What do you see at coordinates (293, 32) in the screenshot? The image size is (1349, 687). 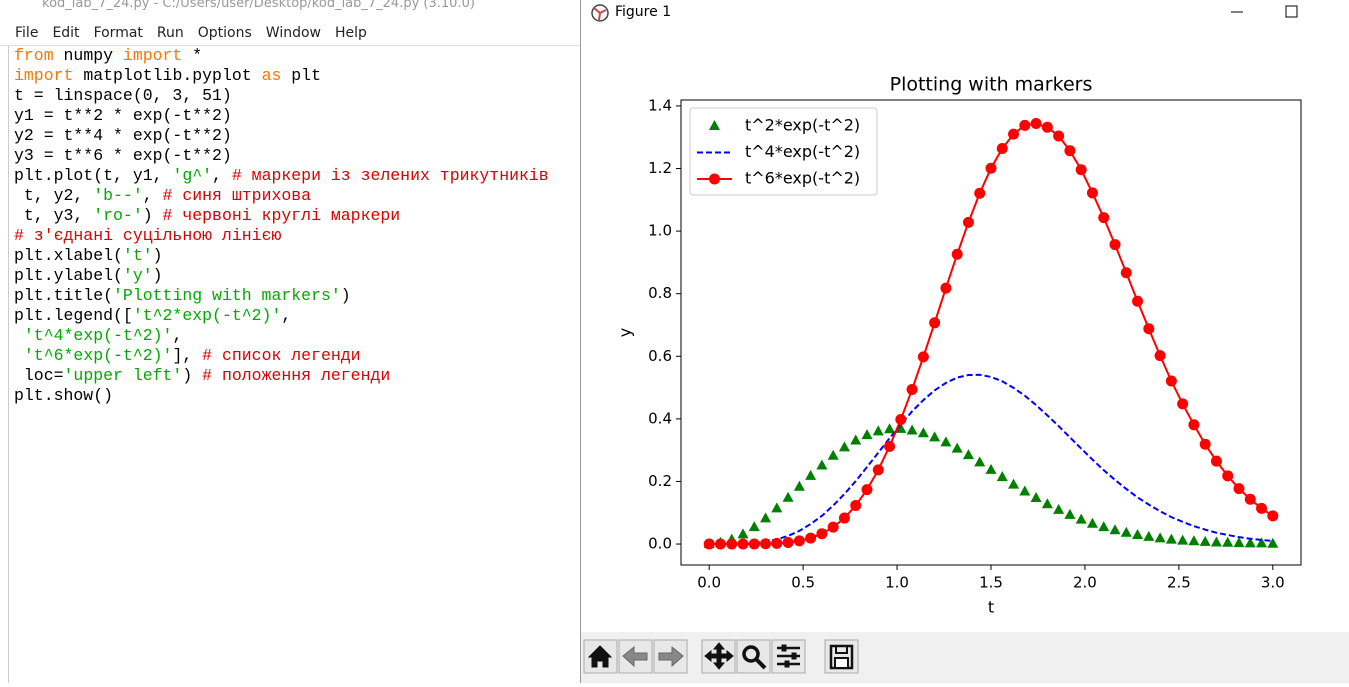 I see `menu-item: Window` at bounding box center [293, 32].